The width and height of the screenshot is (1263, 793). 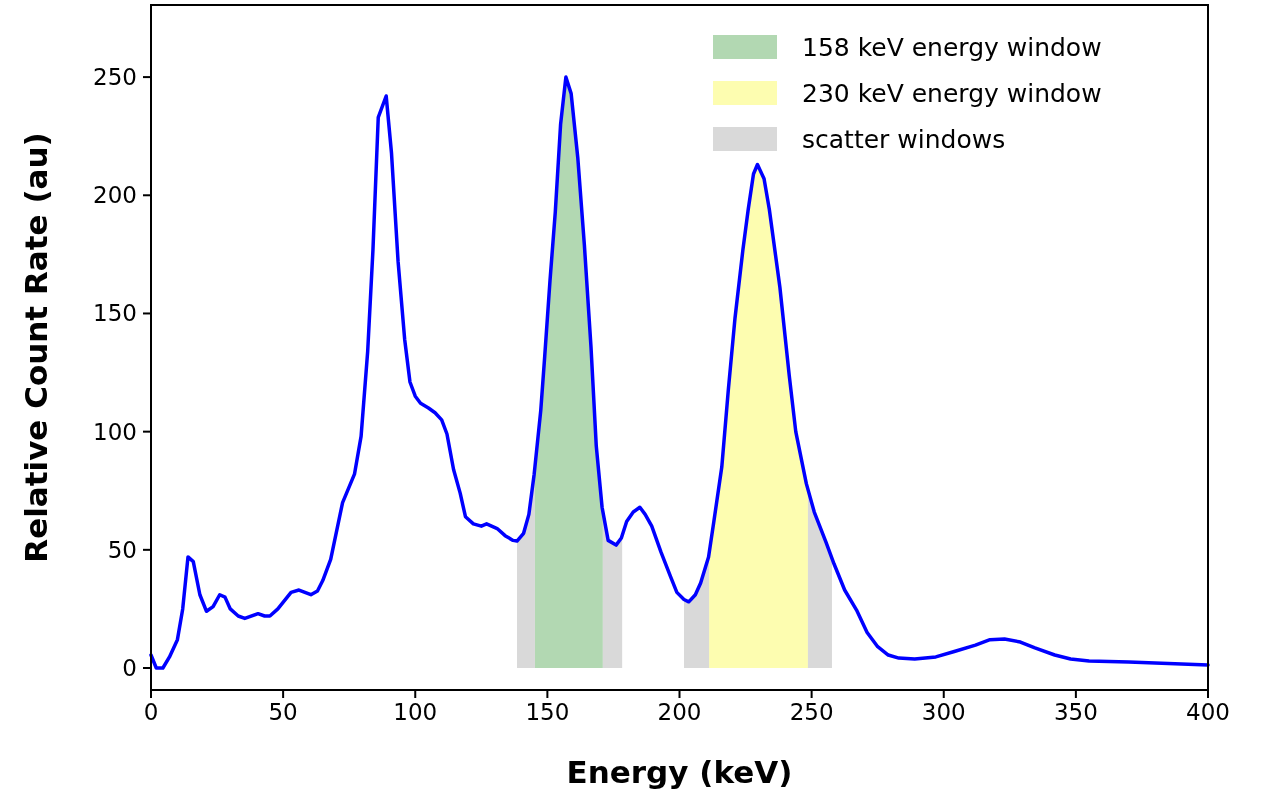 What do you see at coordinates (952, 47) in the screenshot?
I see `legend-label: 158 keV energy window` at bounding box center [952, 47].